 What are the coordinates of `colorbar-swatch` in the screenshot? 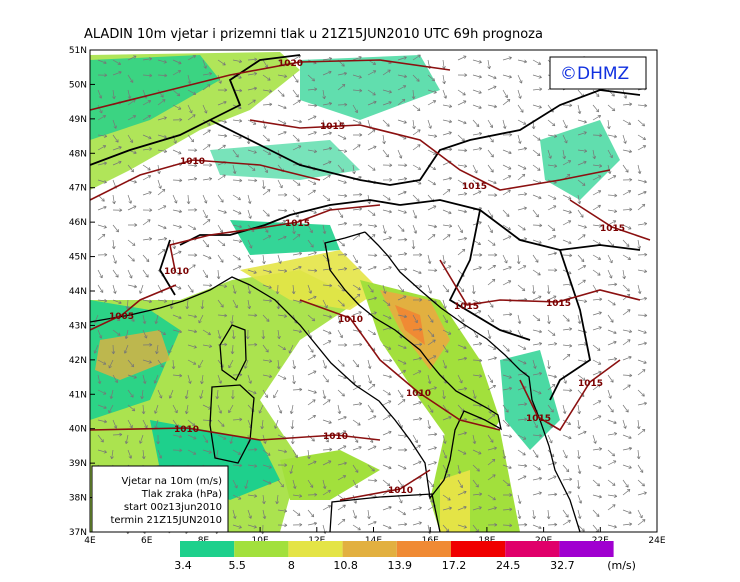 It's located at (207, 549).